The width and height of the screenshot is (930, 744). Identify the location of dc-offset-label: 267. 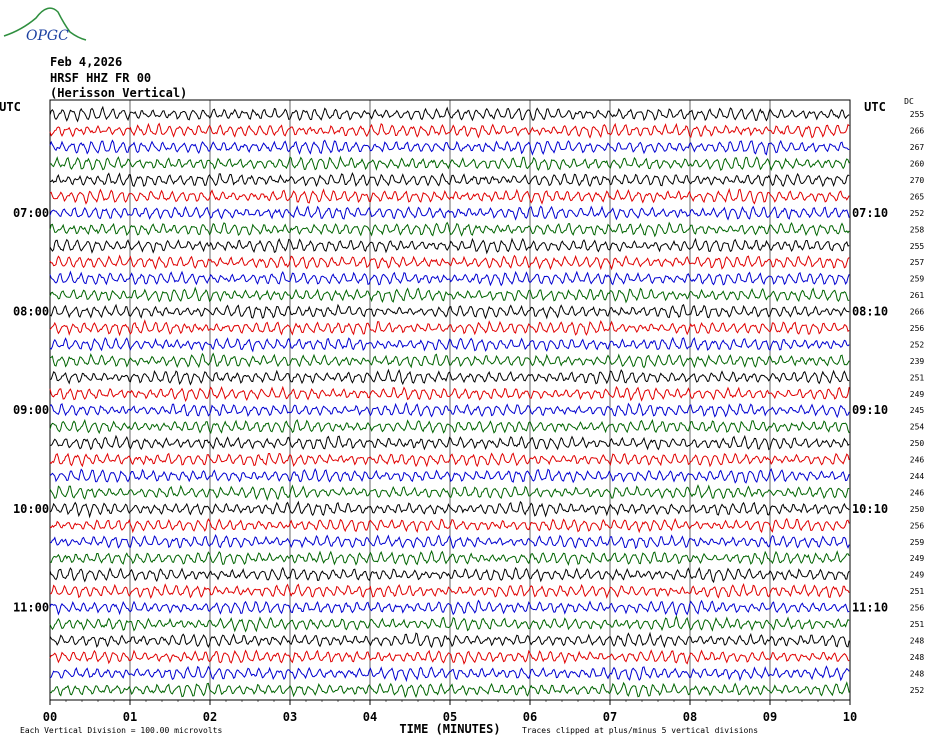
(917, 147).